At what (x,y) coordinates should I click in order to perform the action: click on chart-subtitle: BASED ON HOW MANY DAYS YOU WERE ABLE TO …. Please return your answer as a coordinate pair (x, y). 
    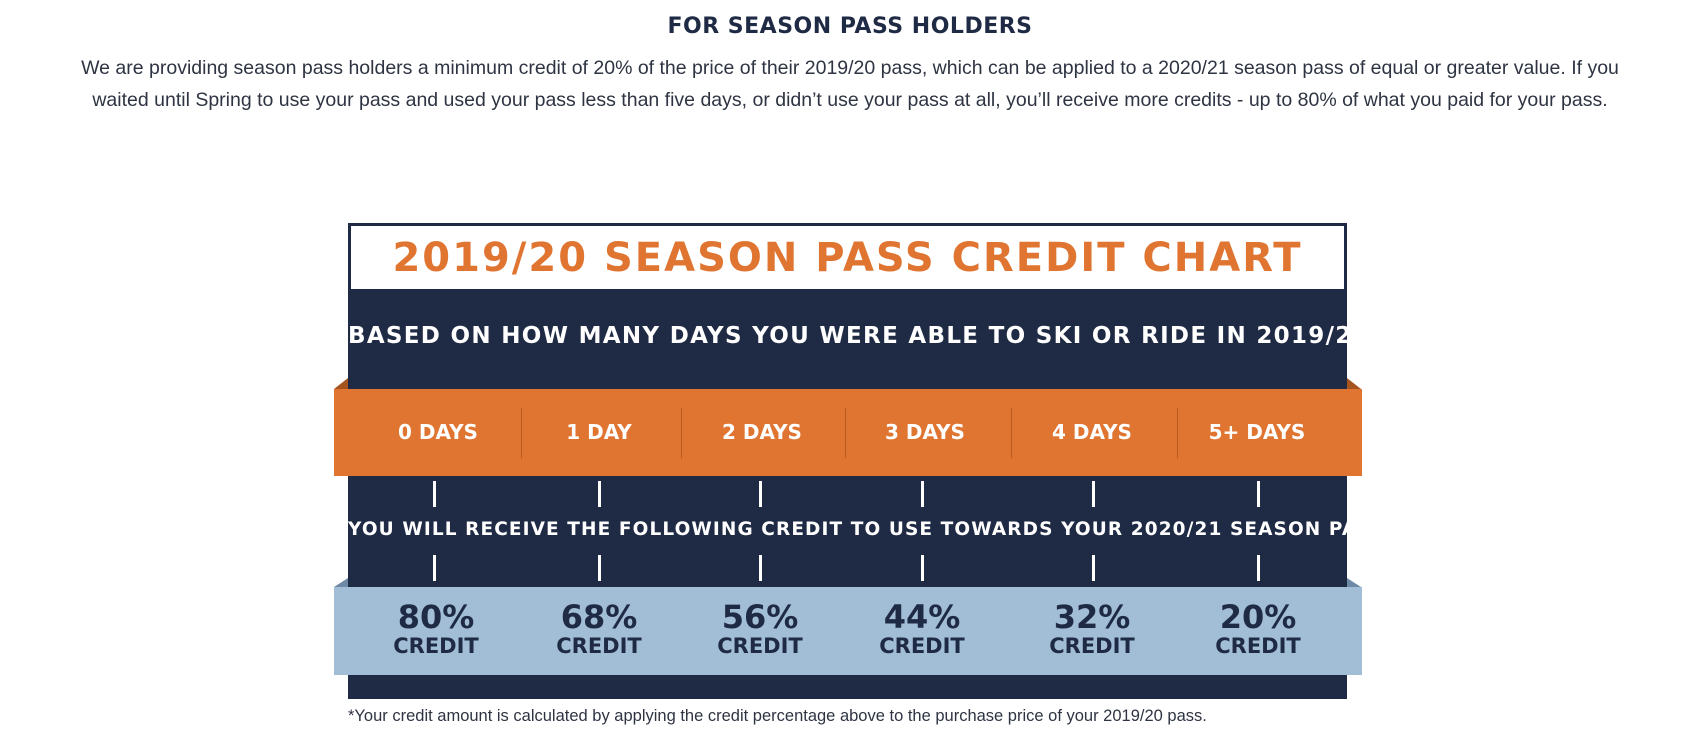
    Looking at the image, I should click on (864, 336).